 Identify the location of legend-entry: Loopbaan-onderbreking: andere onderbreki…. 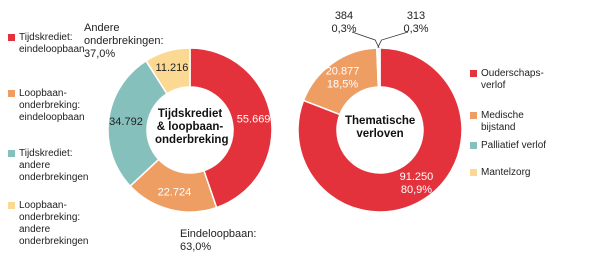
(49, 224).